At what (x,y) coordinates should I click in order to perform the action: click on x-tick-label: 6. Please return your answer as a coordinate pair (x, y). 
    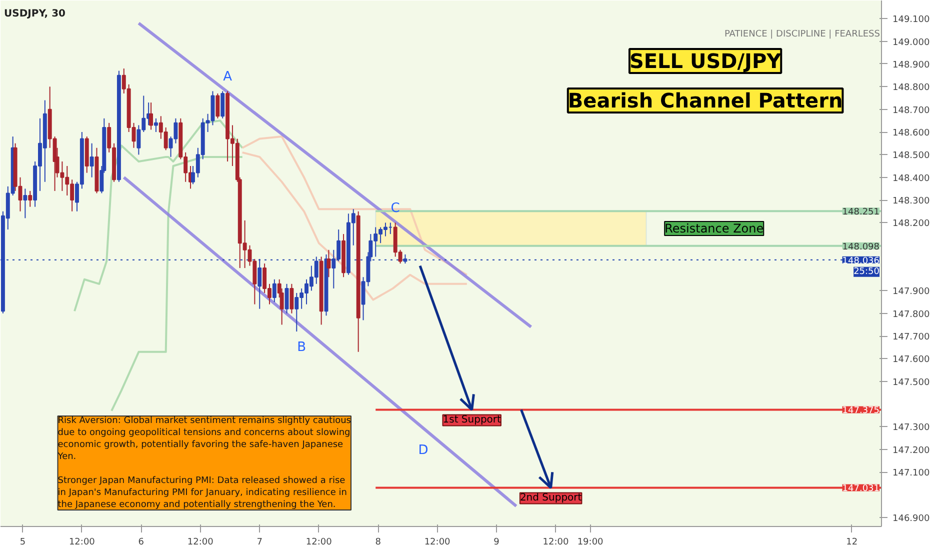
    Looking at the image, I should click on (141, 543).